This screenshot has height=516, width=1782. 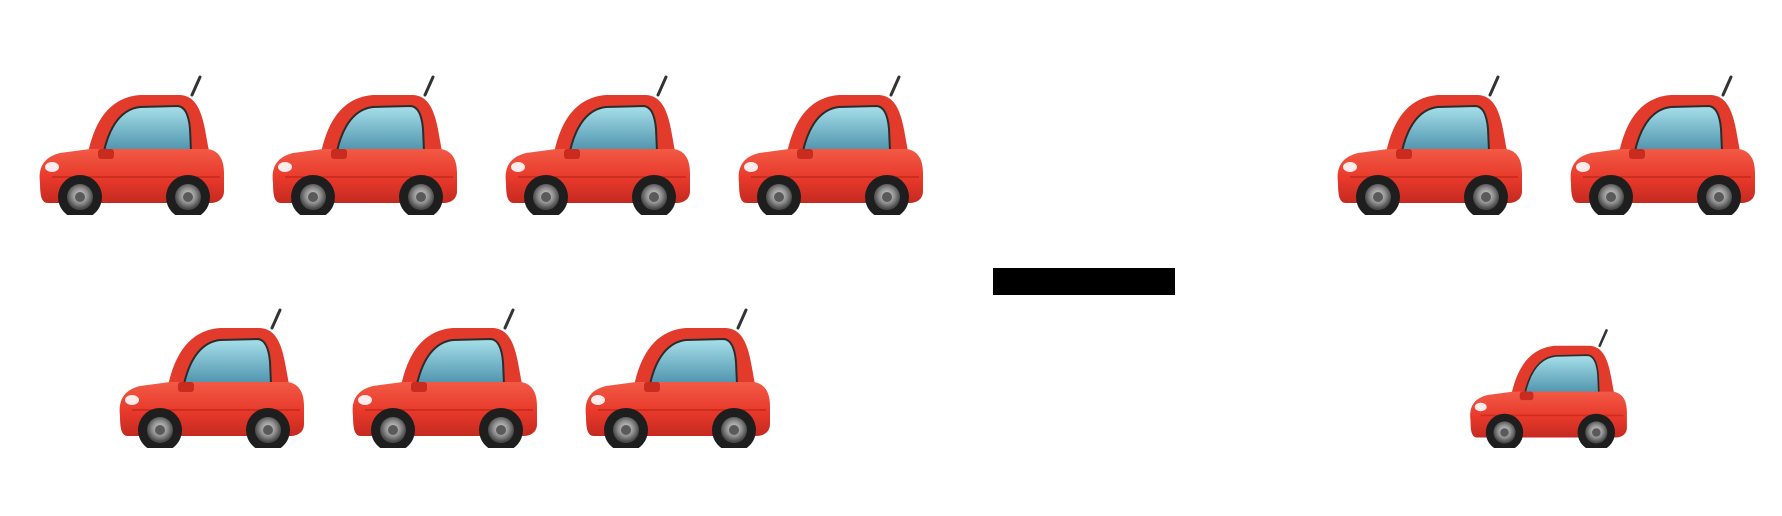 I want to click on minus-sign, so click(x=1084, y=281).